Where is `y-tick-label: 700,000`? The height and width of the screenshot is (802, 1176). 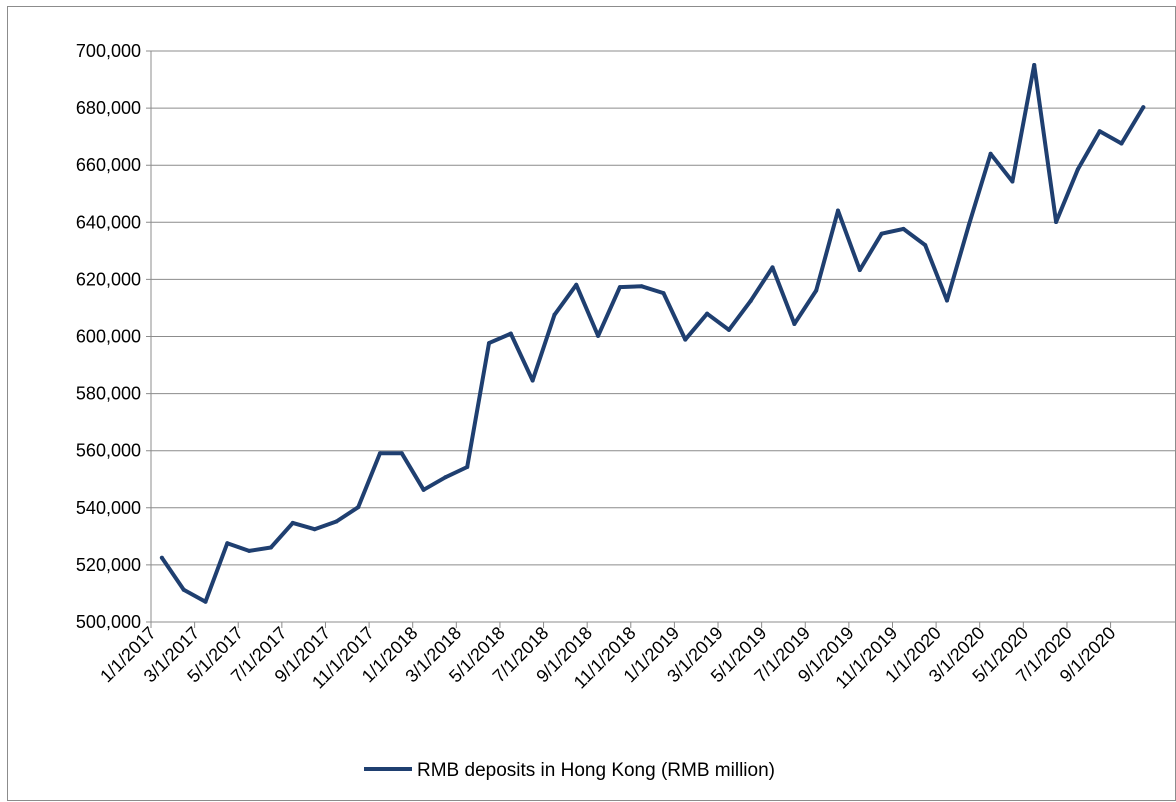 y-tick-label: 700,000 is located at coordinates (108, 51).